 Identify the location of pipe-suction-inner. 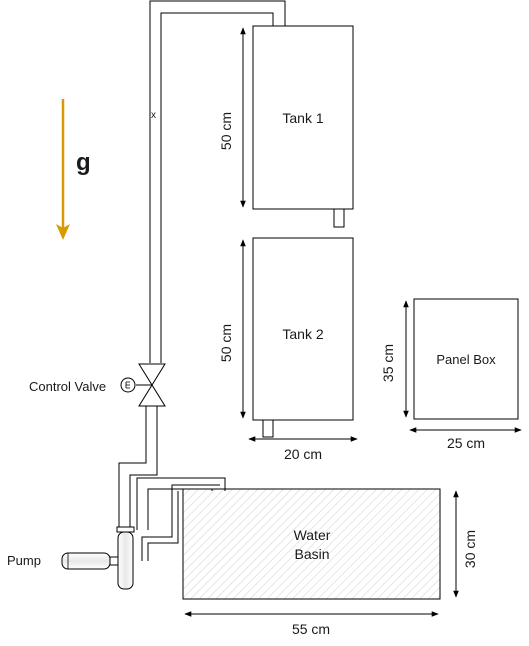
(163, 526).